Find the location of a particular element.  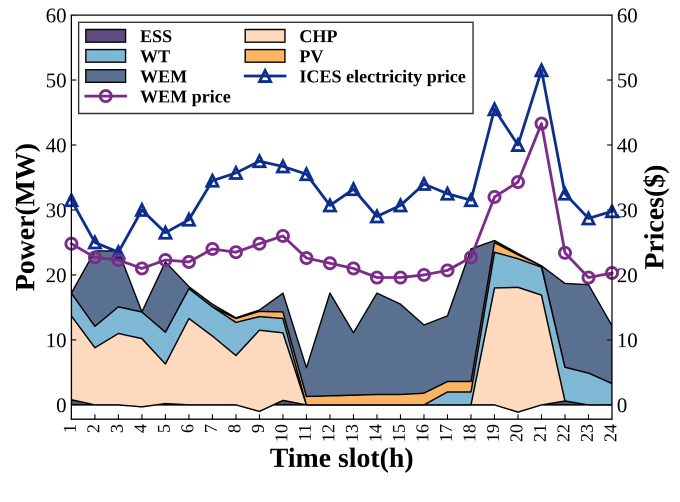

x-tick-label: 5 is located at coordinates (164, 428).